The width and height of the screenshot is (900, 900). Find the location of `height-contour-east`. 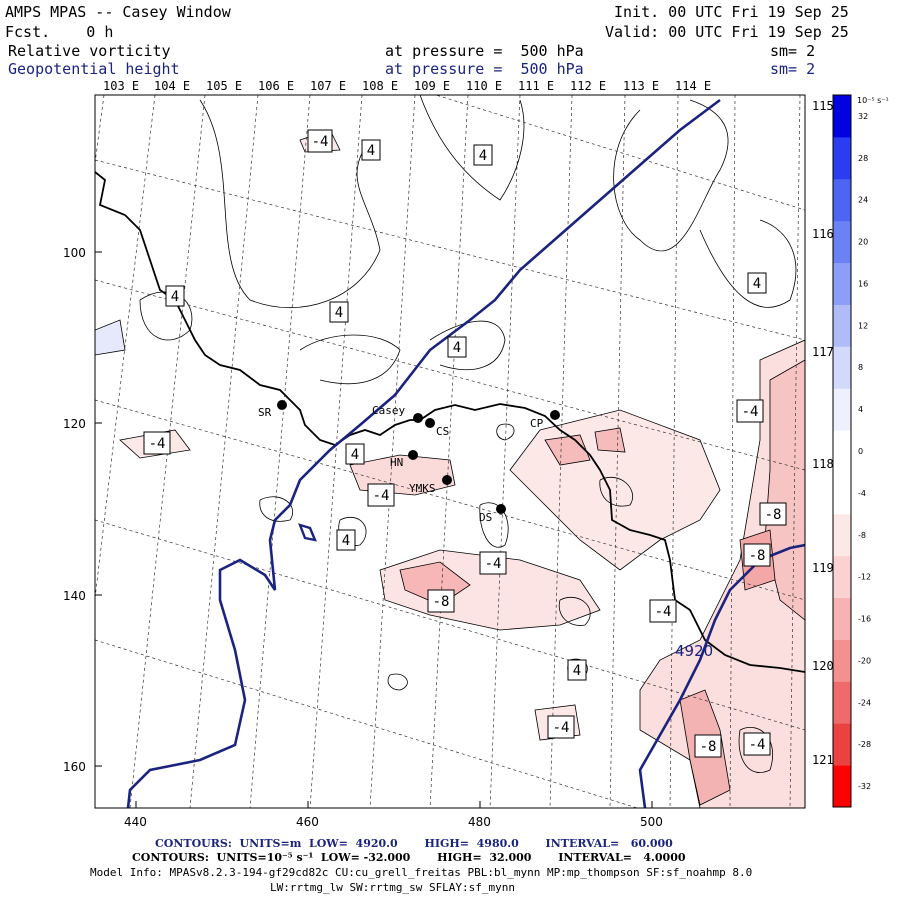

height-contour-east is located at coordinates (721, 675).